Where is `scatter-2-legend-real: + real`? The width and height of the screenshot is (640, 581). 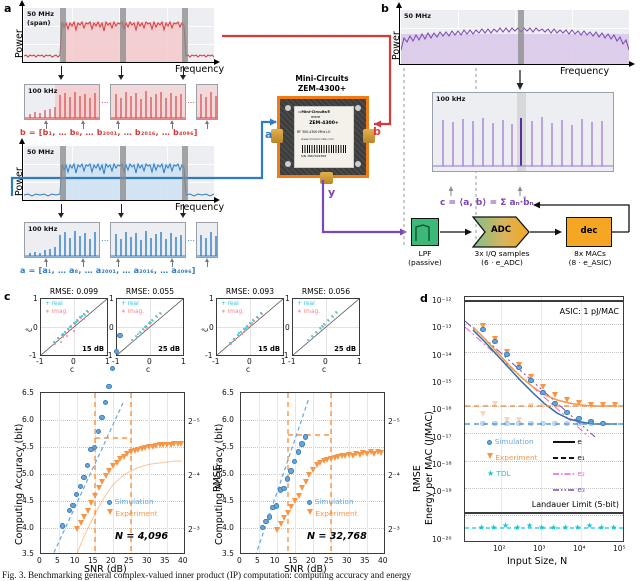
scatter-2-legend-real: + real is located at coordinates (130, 304).